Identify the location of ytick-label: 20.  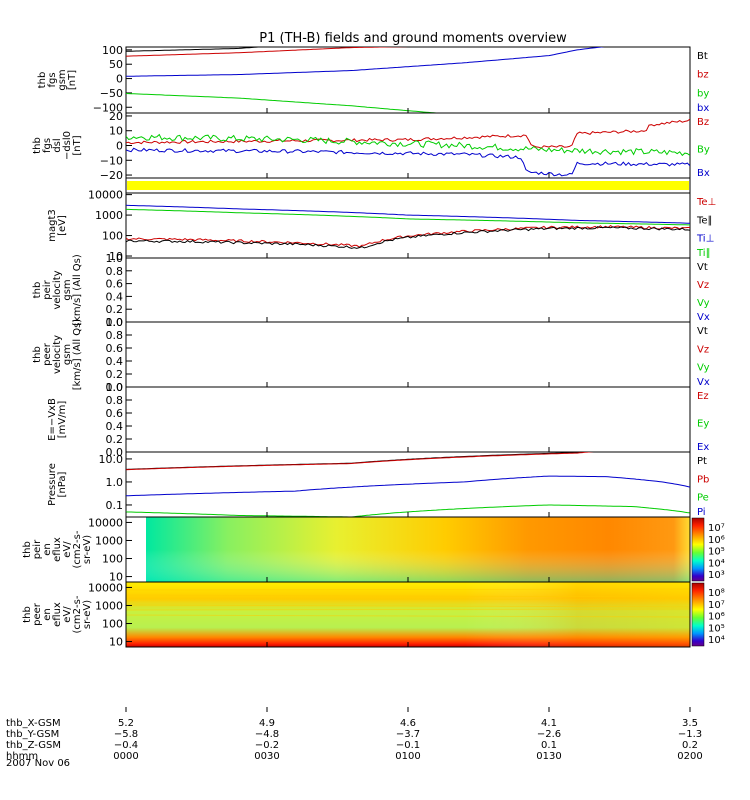
(116, 116).